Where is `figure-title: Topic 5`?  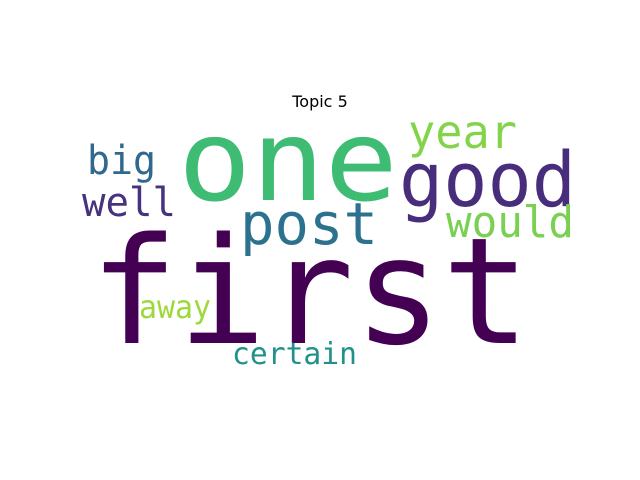
figure-title: Topic 5 is located at coordinates (320, 101).